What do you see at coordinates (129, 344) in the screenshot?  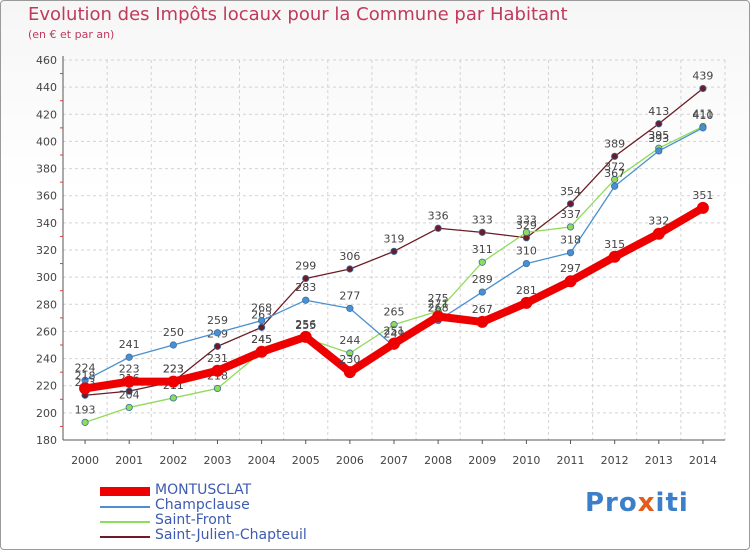 I see `data-label-champclause: 241` at bounding box center [129, 344].